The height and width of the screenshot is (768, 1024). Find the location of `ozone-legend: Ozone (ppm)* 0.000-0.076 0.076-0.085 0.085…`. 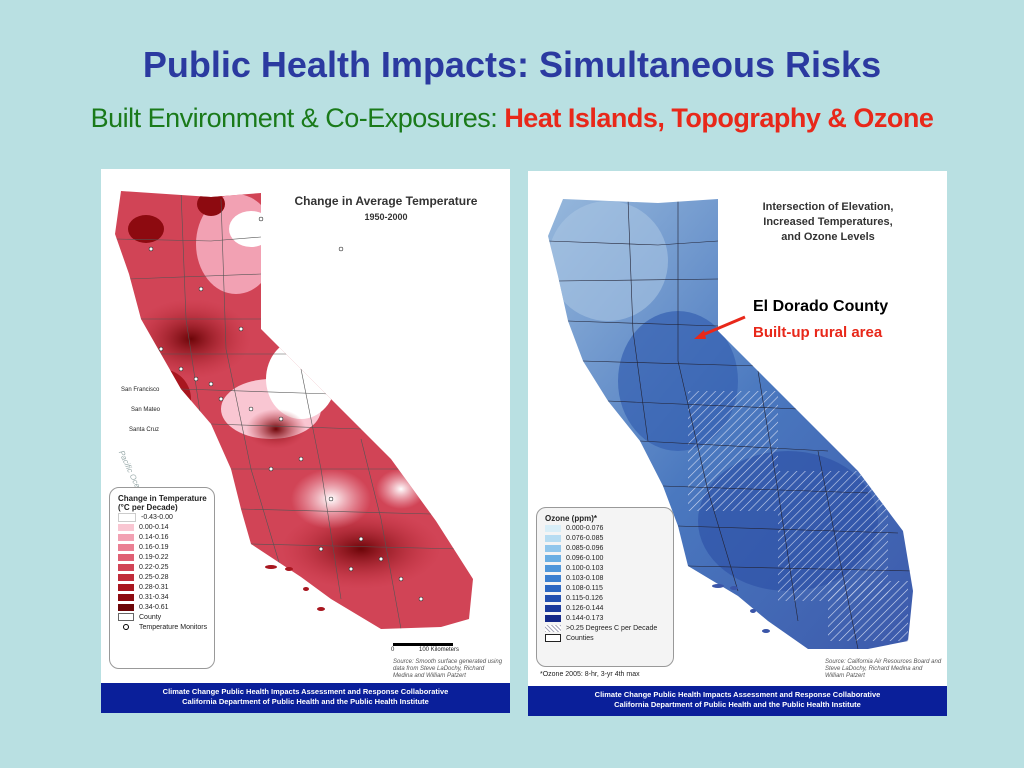

ozone-legend: Ozone (ppm)* 0.000-0.076 0.076-0.085 0.085… is located at coordinates (605, 587).